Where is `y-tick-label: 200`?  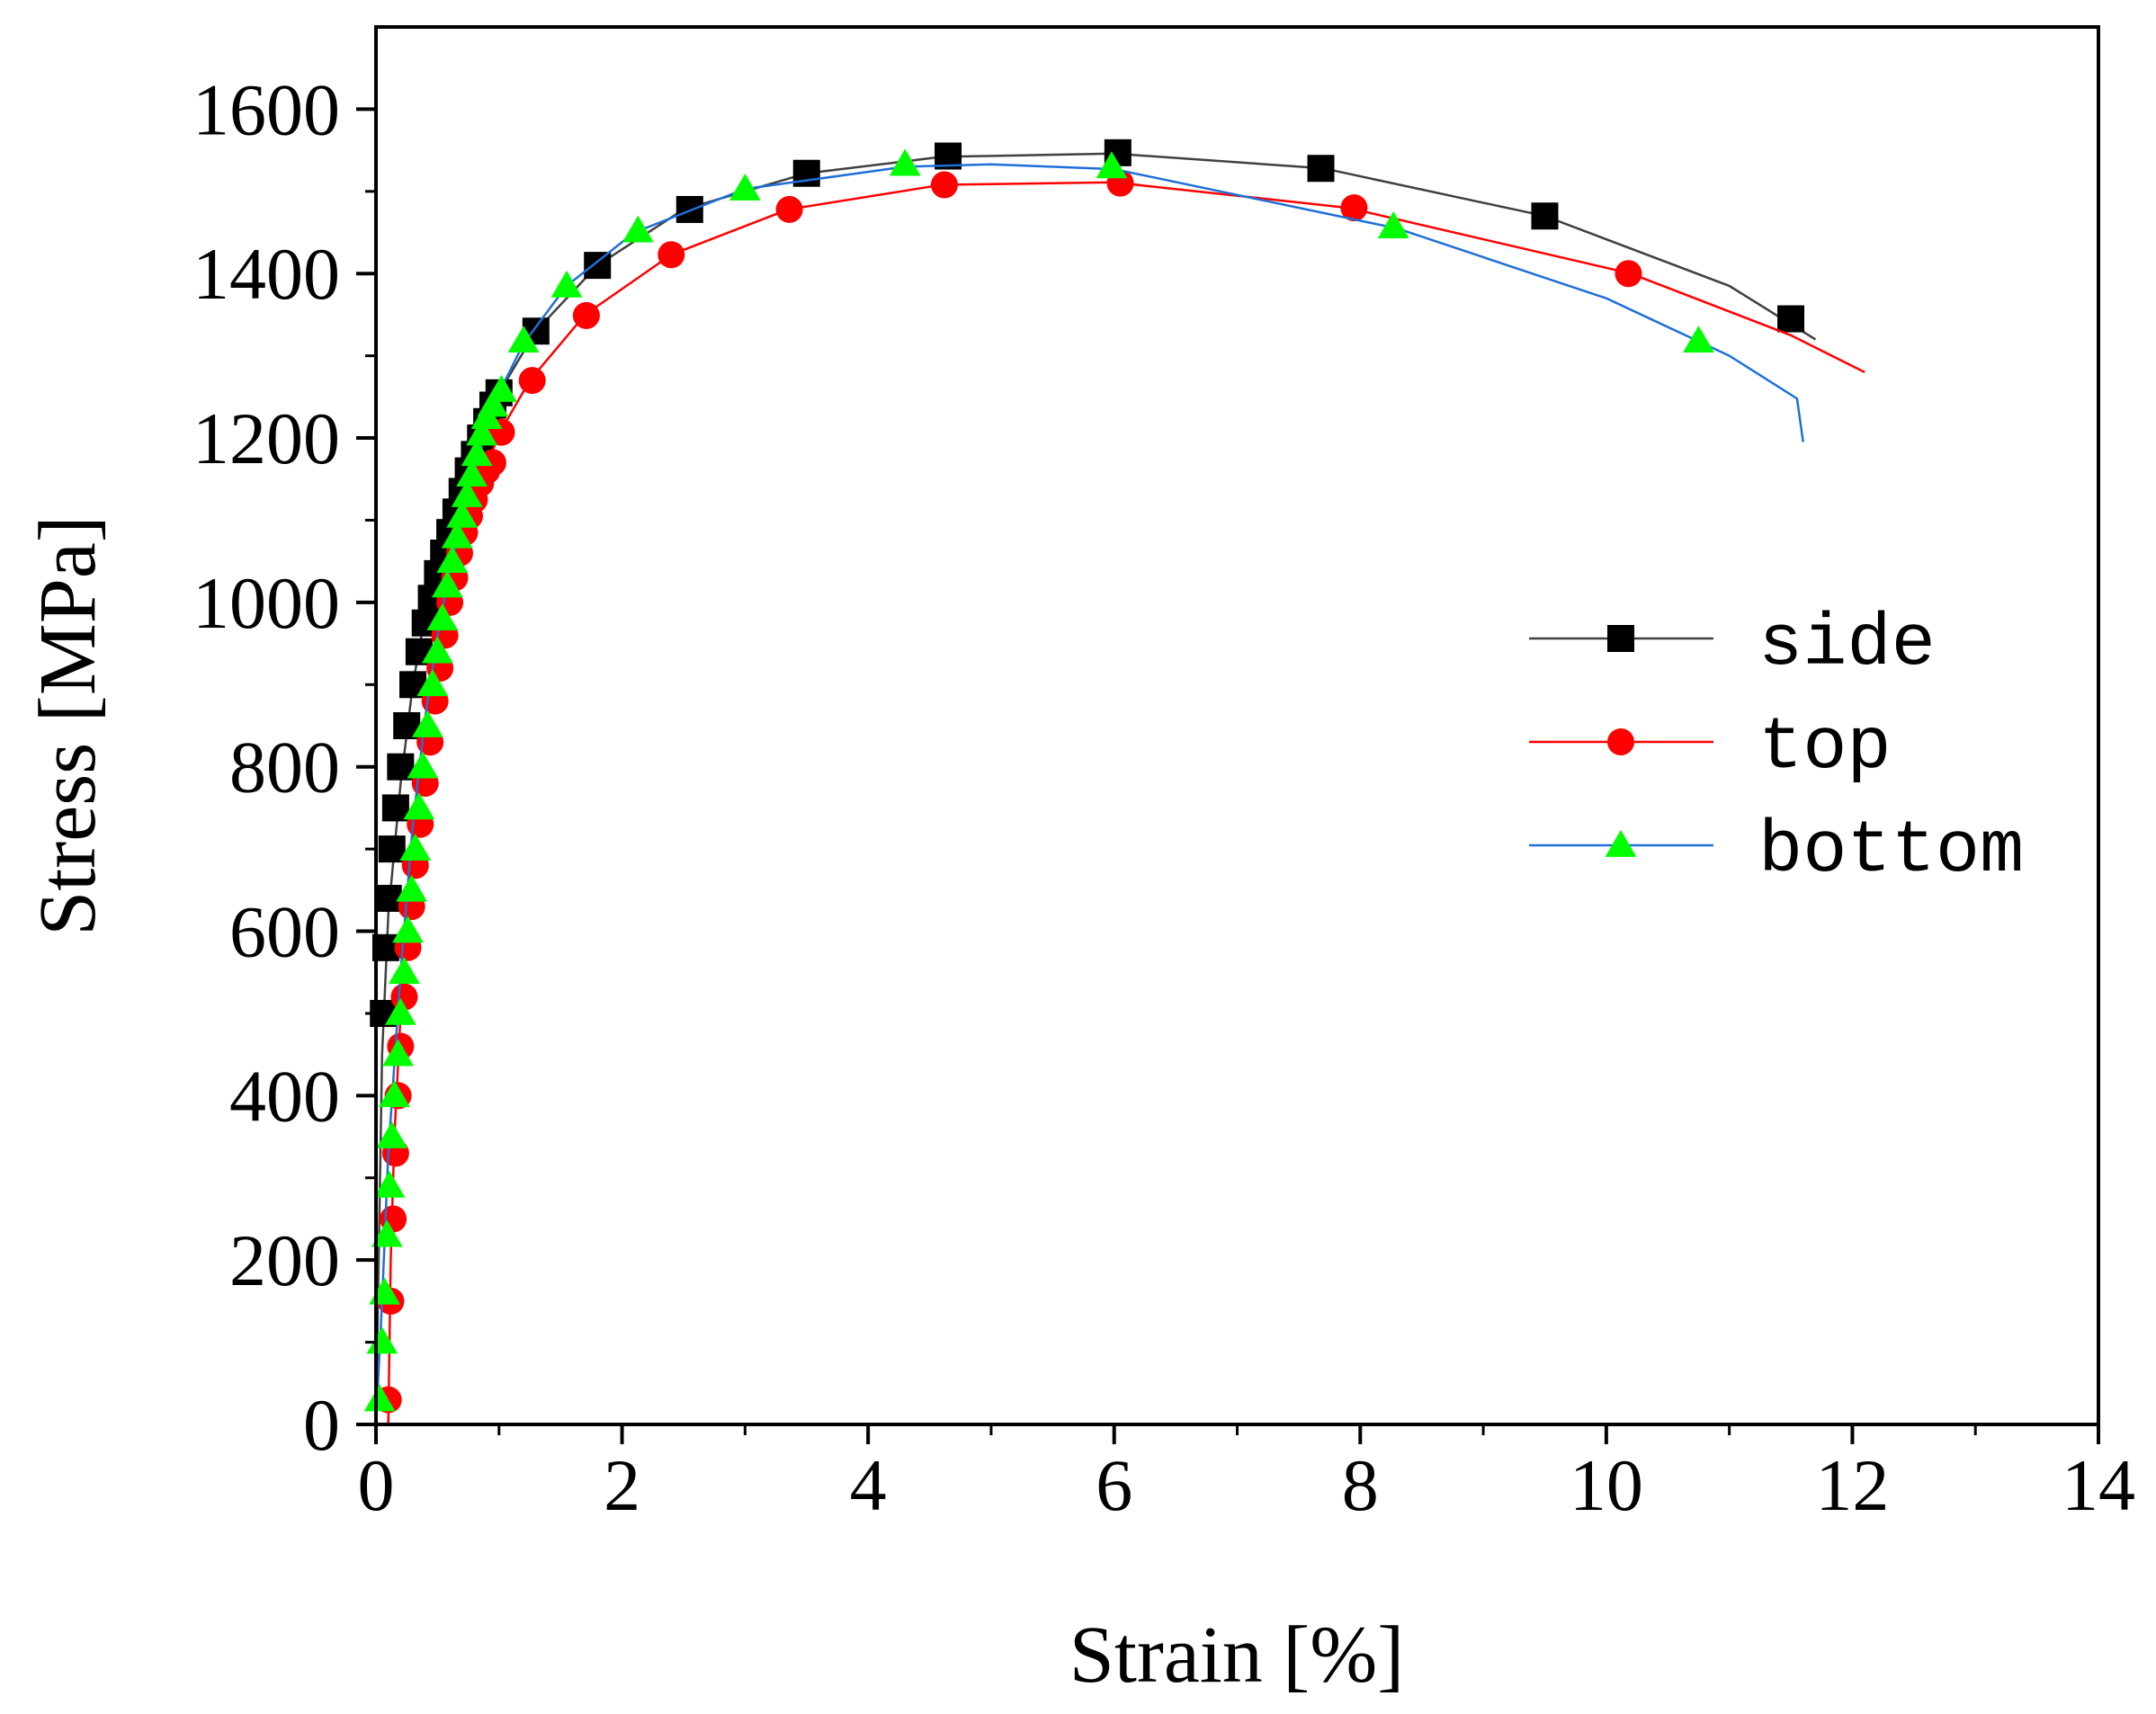 y-tick-label: 200 is located at coordinates (284, 1260).